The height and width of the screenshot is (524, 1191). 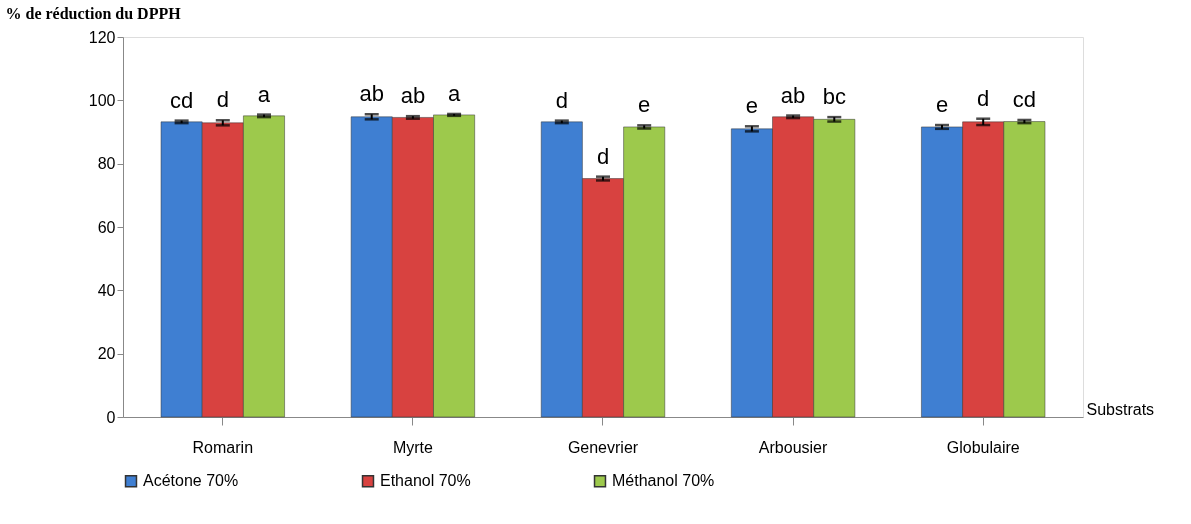 What do you see at coordinates (603, 447) in the screenshot?
I see `x-tick-label: Genevrier` at bounding box center [603, 447].